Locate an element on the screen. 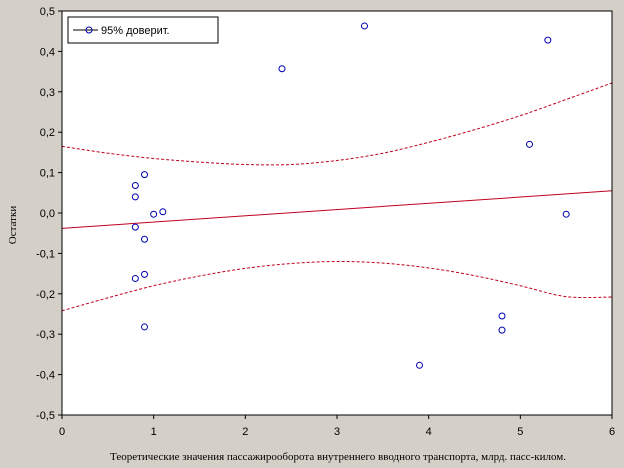 The height and width of the screenshot is (468, 624). x-axis-ticks: 0 1 2 3 4 5 6 is located at coordinates (337, 426).